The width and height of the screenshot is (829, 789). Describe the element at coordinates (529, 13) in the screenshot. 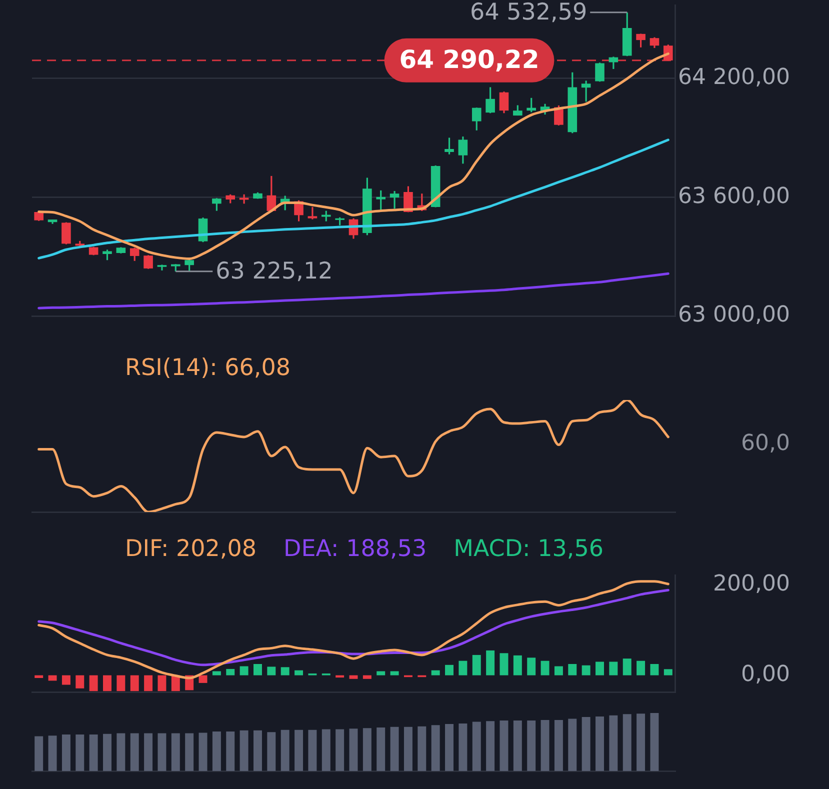

I see `annotation: 64 532,59` at that location.